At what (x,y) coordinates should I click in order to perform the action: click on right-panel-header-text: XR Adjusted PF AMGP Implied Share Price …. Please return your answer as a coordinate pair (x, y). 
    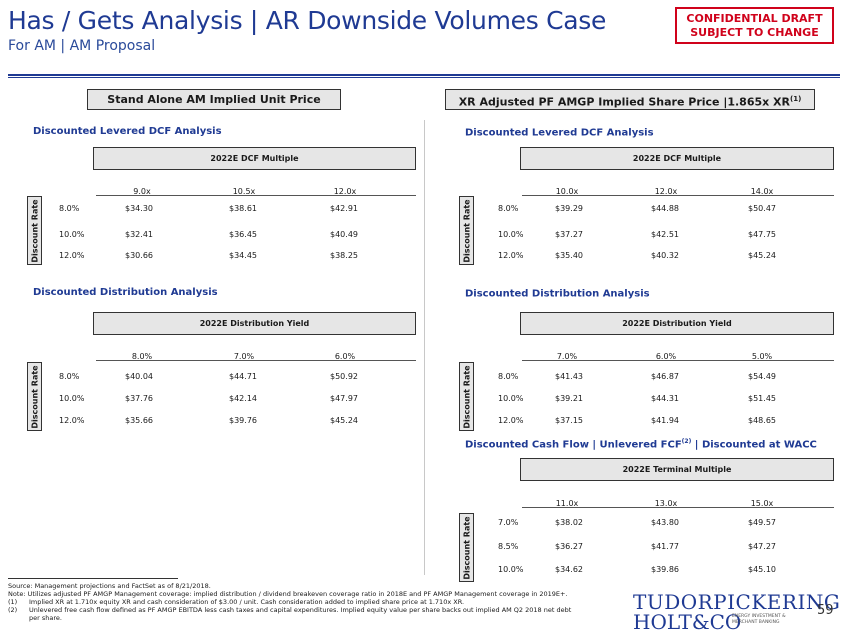
    Looking at the image, I should click on (624, 102).